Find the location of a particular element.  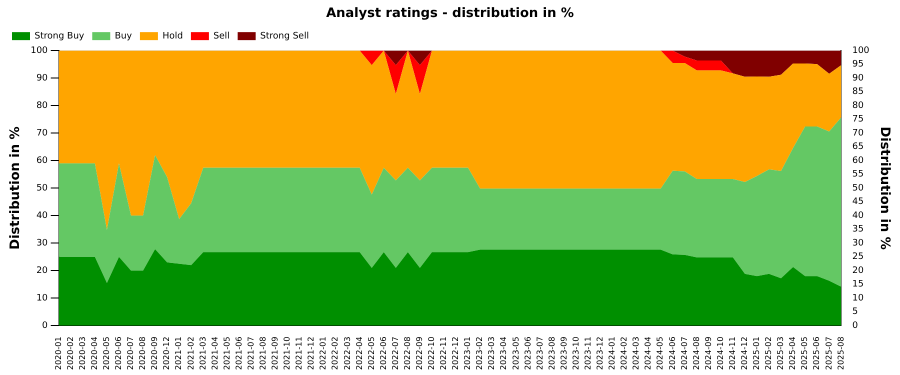

x-tick-label: 2021-05 is located at coordinates (227, 353).